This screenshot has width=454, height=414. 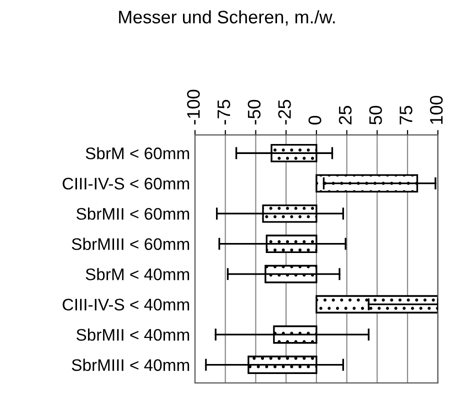 What do you see at coordinates (436, 110) in the screenshot?
I see `x-tick-label: 100` at bounding box center [436, 110].